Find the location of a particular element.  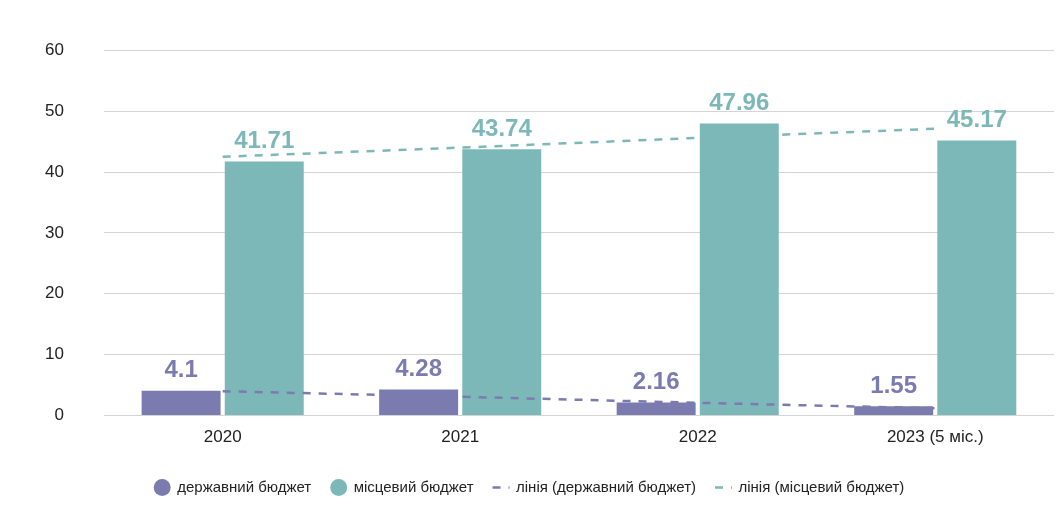

y-tick-label: 60 is located at coordinates (54, 49).